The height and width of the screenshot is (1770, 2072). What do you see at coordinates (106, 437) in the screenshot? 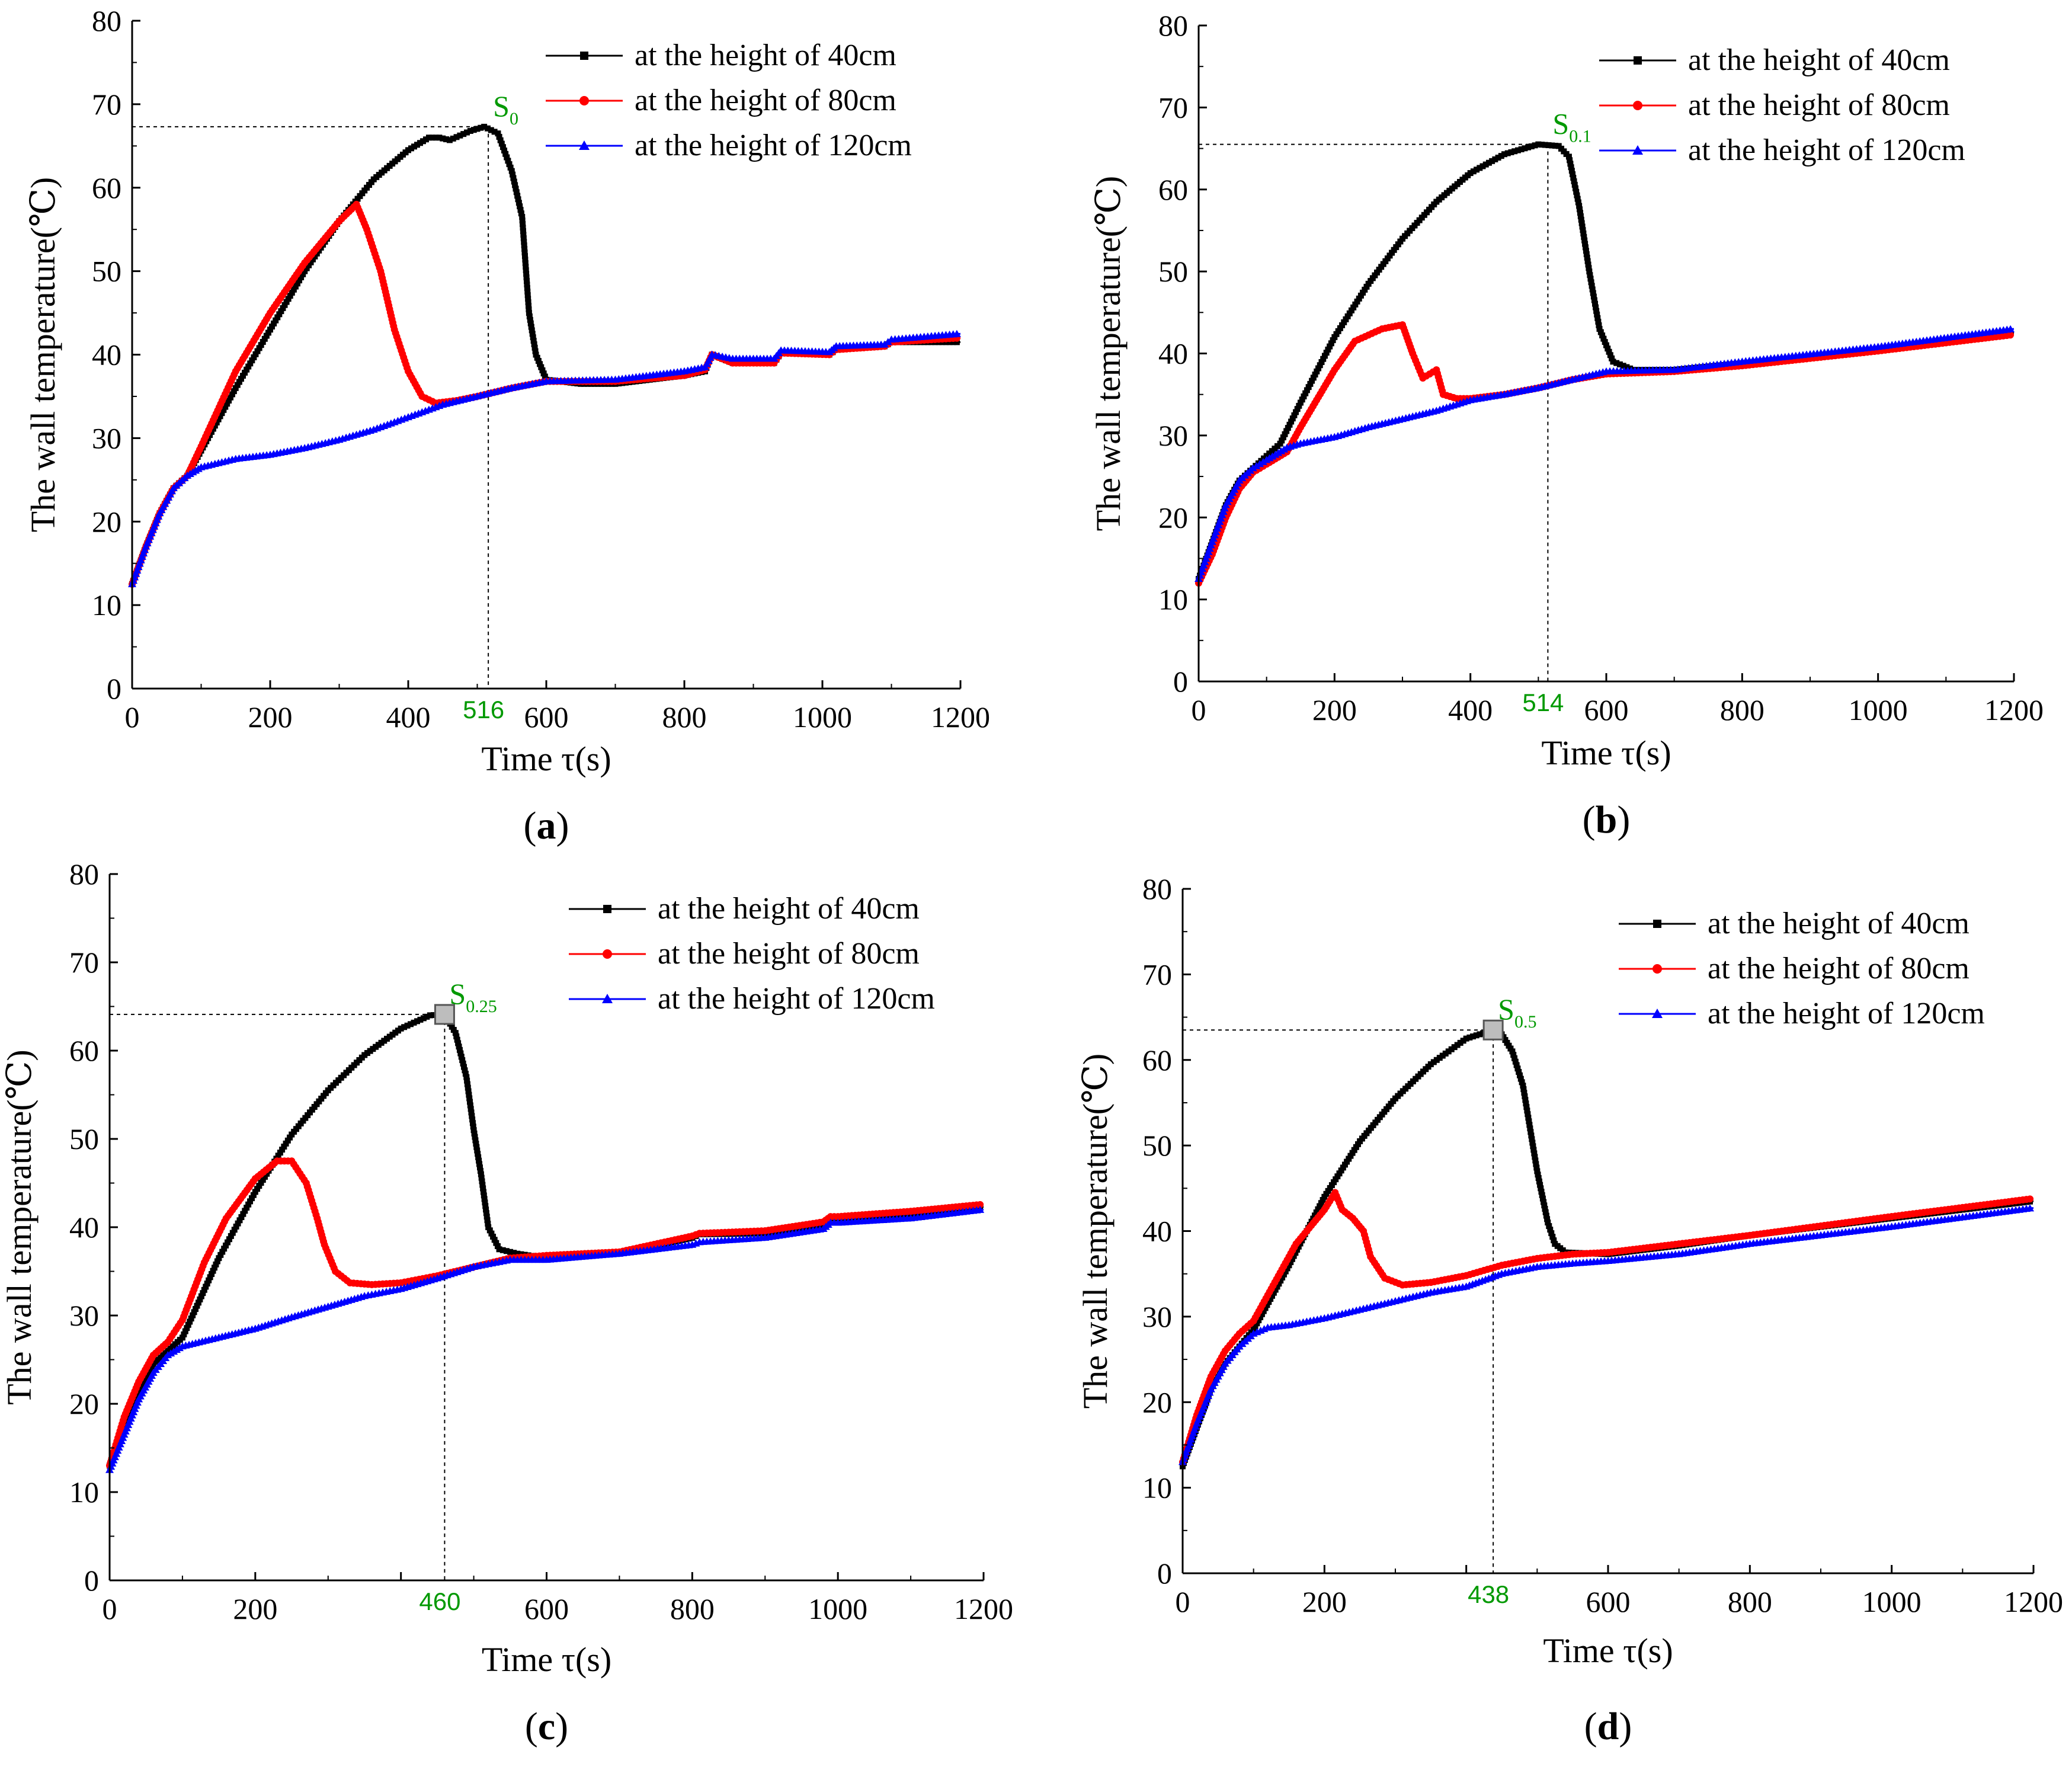
I see `y-tick-label: 30` at bounding box center [106, 437].